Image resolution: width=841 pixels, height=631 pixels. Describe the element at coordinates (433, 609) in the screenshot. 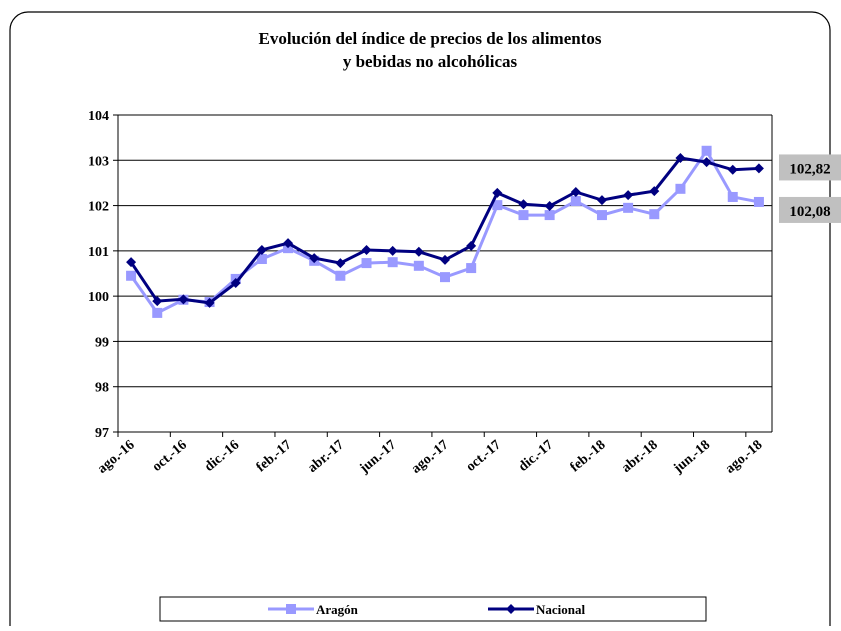

I see `legend-box` at that location.